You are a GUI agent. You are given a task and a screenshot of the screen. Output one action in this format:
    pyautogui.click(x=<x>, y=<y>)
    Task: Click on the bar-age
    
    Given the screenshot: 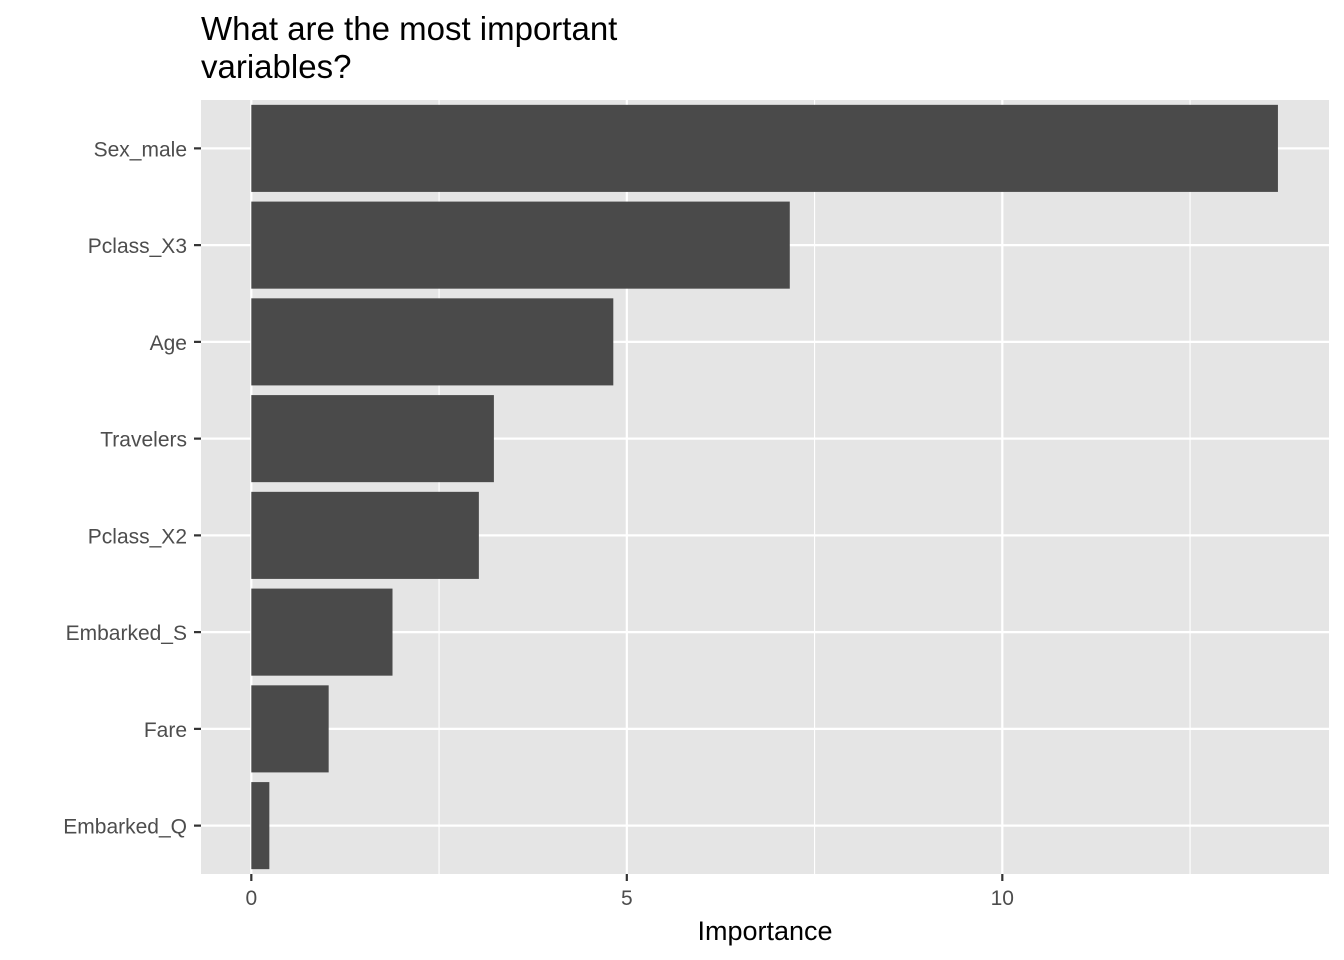 What is the action you would take?
    pyautogui.click(x=432, y=342)
    